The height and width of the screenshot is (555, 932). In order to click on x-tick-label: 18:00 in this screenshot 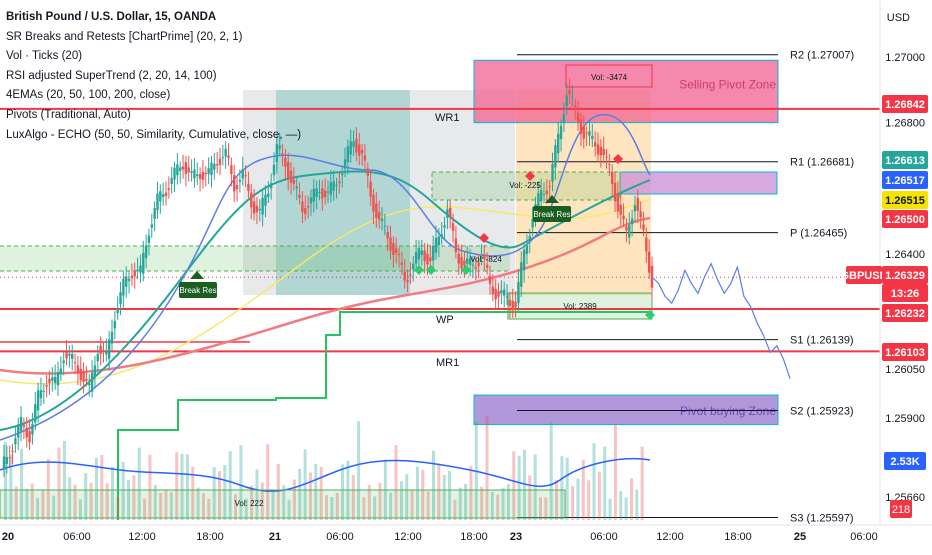, I will do `click(474, 537)`.